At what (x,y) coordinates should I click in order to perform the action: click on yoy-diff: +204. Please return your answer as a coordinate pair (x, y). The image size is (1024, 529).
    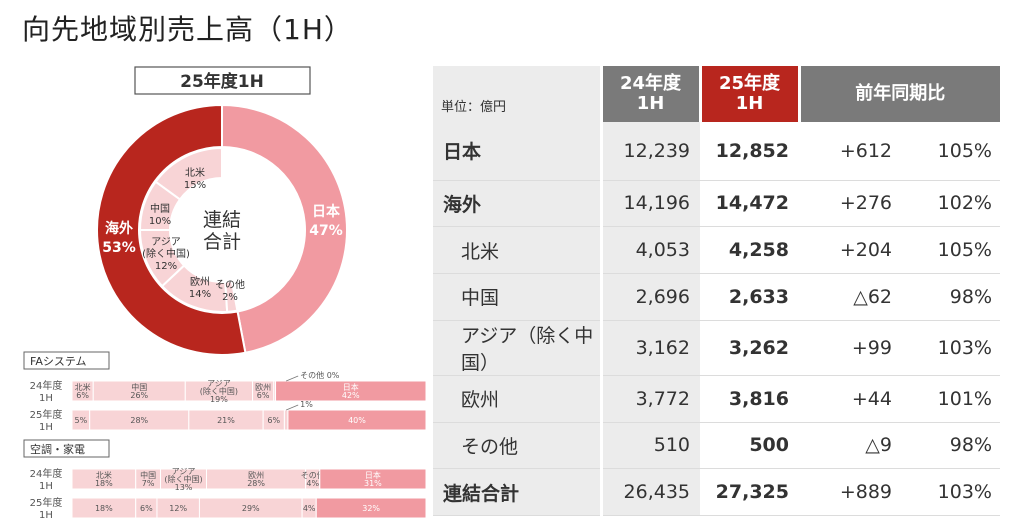
    Looking at the image, I should click on (851, 250).